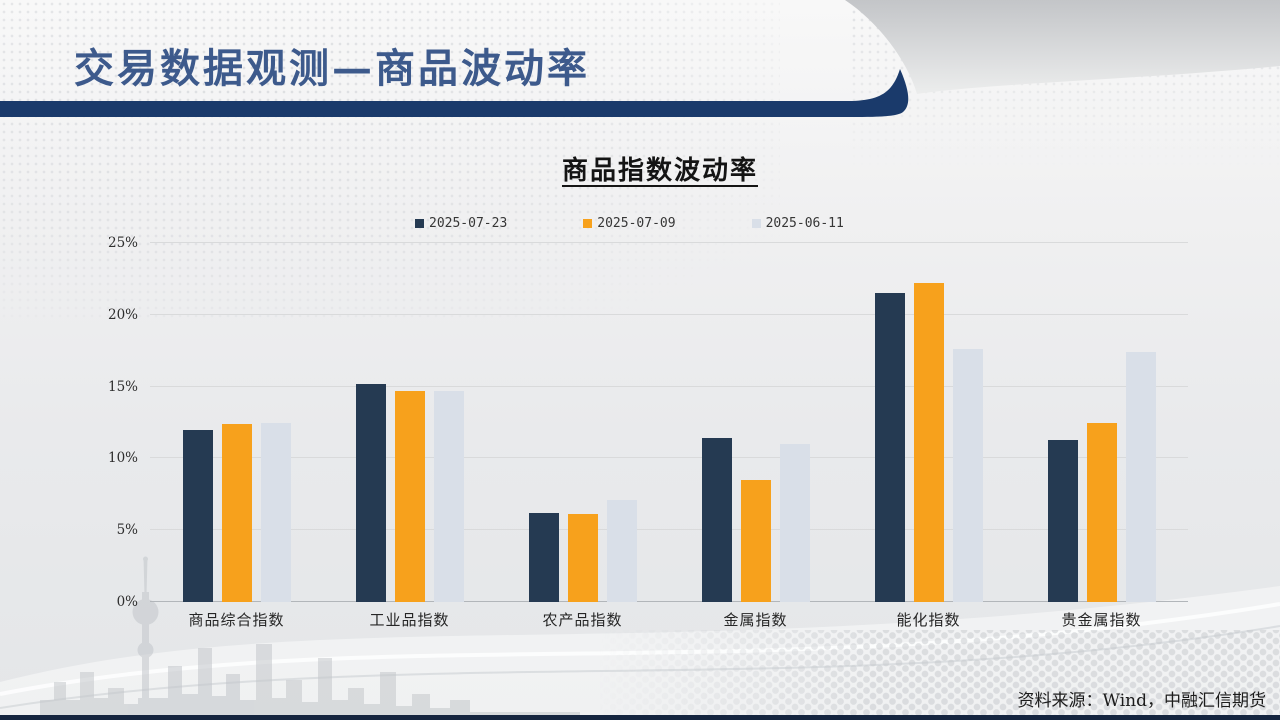 Image resolution: width=1280 pixels, height=720 pixels. Describe the element at coordinates (640, 717) in the screenshot. I see `bottom-accent-strip` at that location.